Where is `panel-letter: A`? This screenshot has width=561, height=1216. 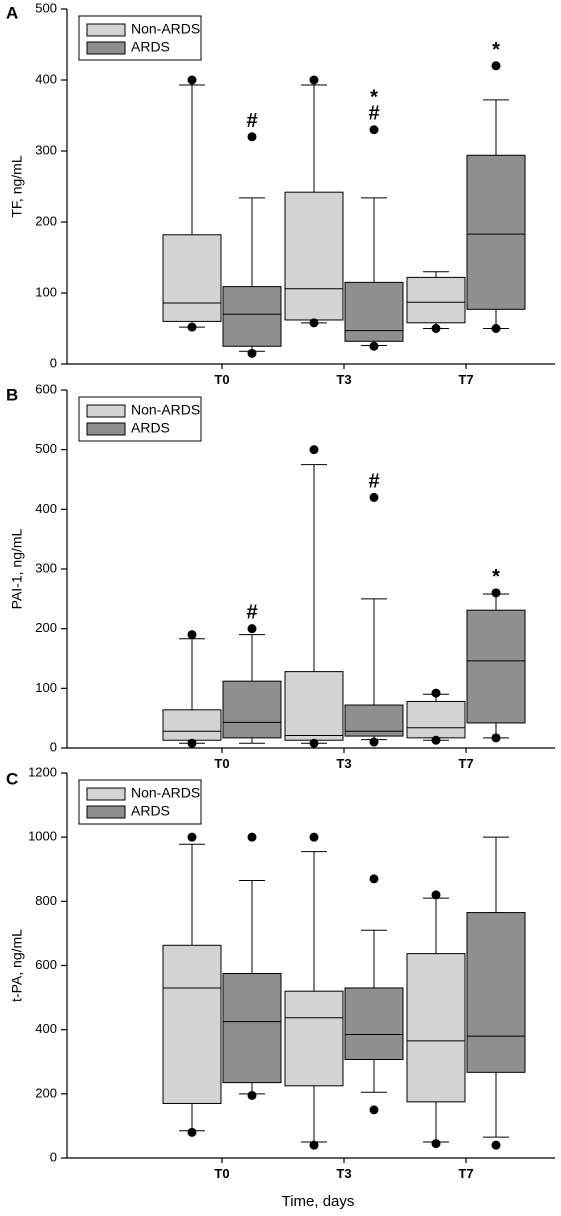
panel-letter: A is located at coordinates (12, 12).